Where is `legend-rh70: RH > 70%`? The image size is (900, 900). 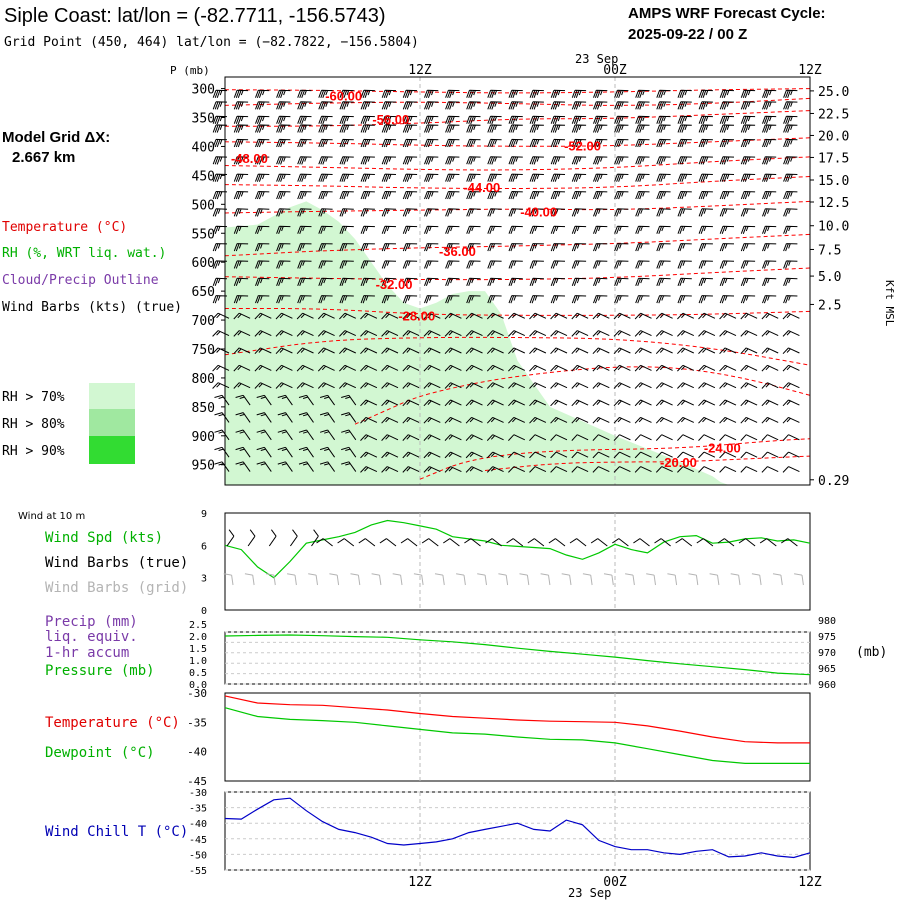 legend-rh70: RH > 70% is located at coordinates (33, 397).